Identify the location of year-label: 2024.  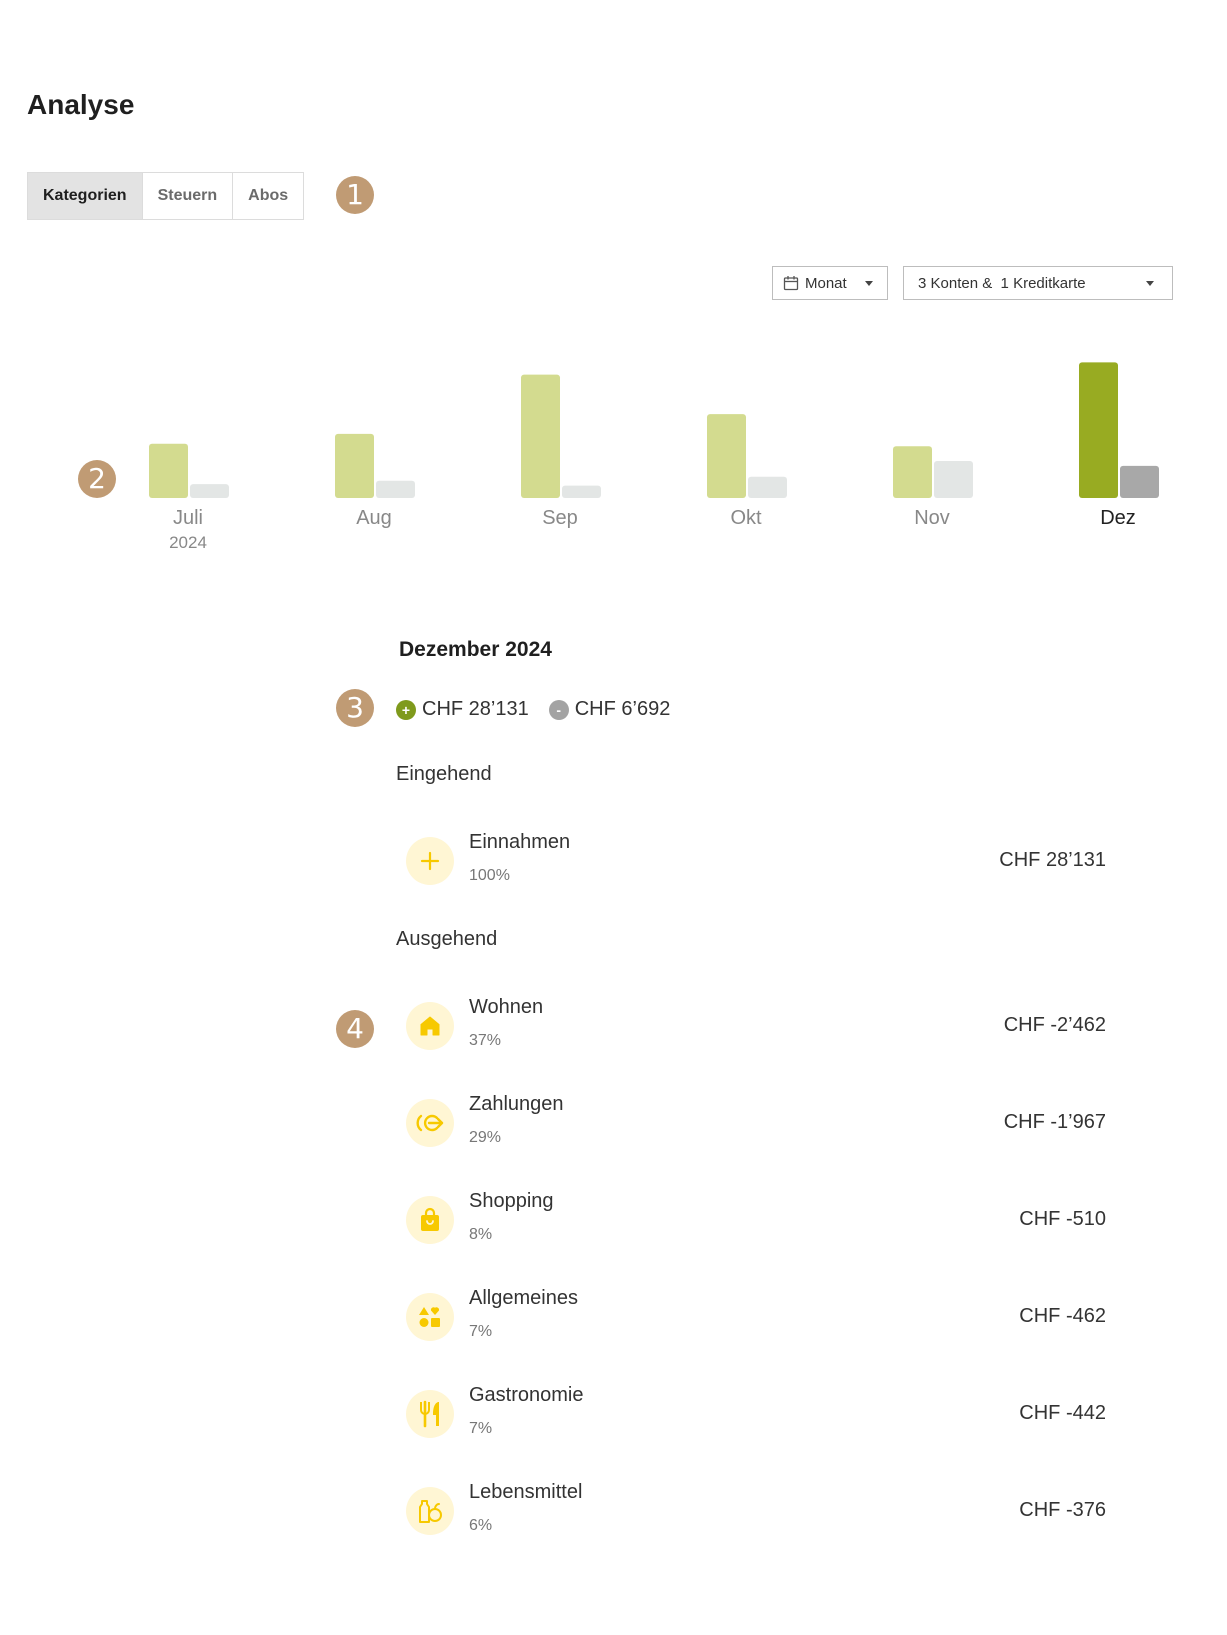
(188, 542).